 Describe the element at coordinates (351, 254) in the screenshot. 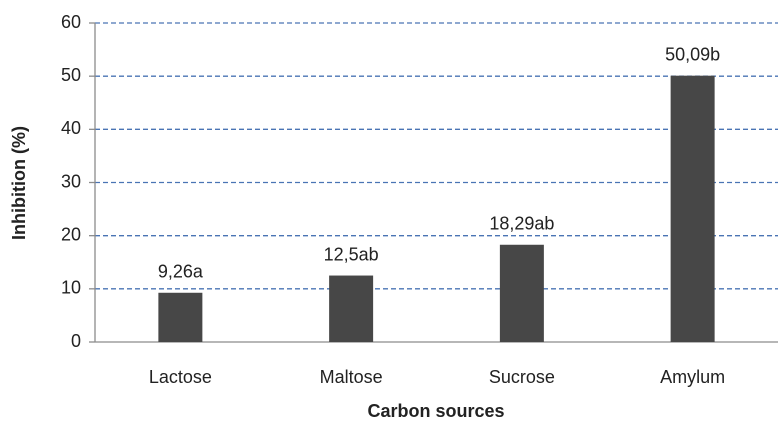

I see `data-label: 12,5ab` at that location.